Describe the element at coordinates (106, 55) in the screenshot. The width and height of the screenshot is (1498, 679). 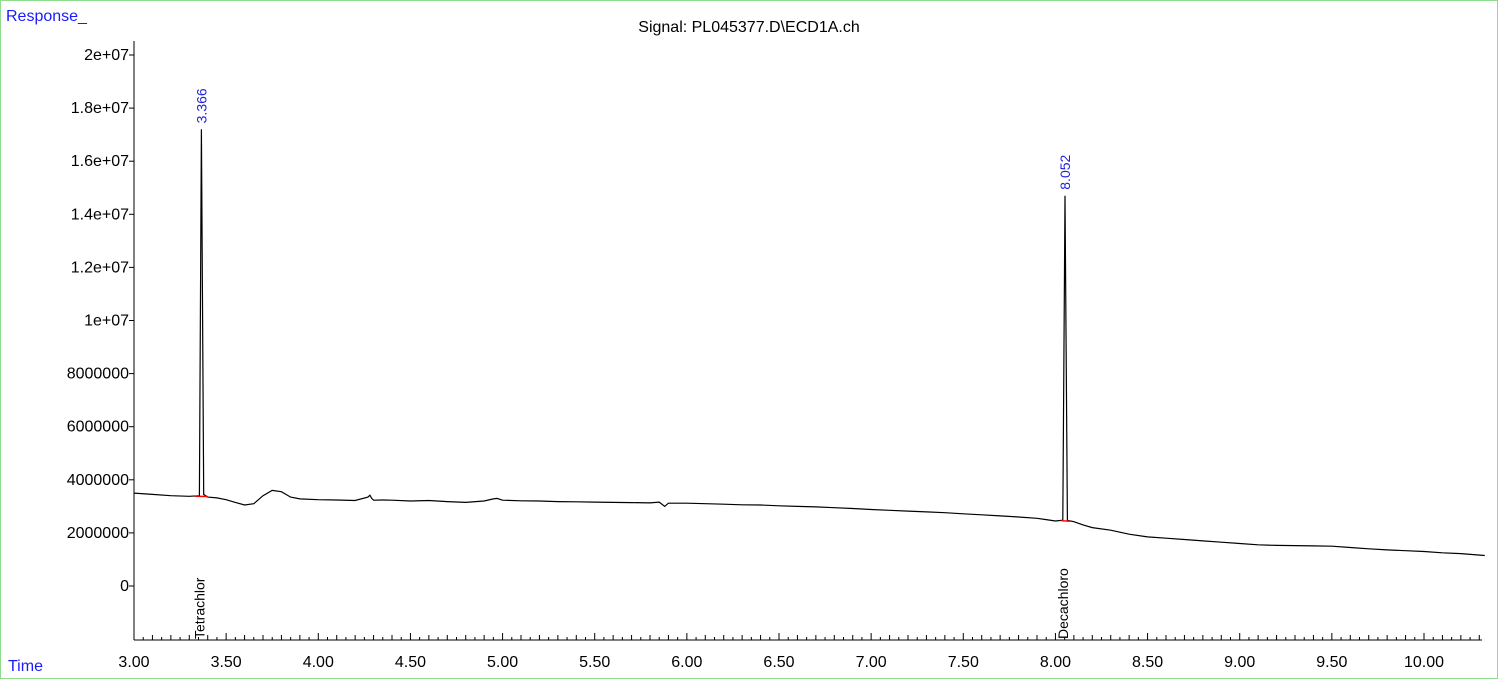
I see `y-tick-label: 2e+07` at that location.